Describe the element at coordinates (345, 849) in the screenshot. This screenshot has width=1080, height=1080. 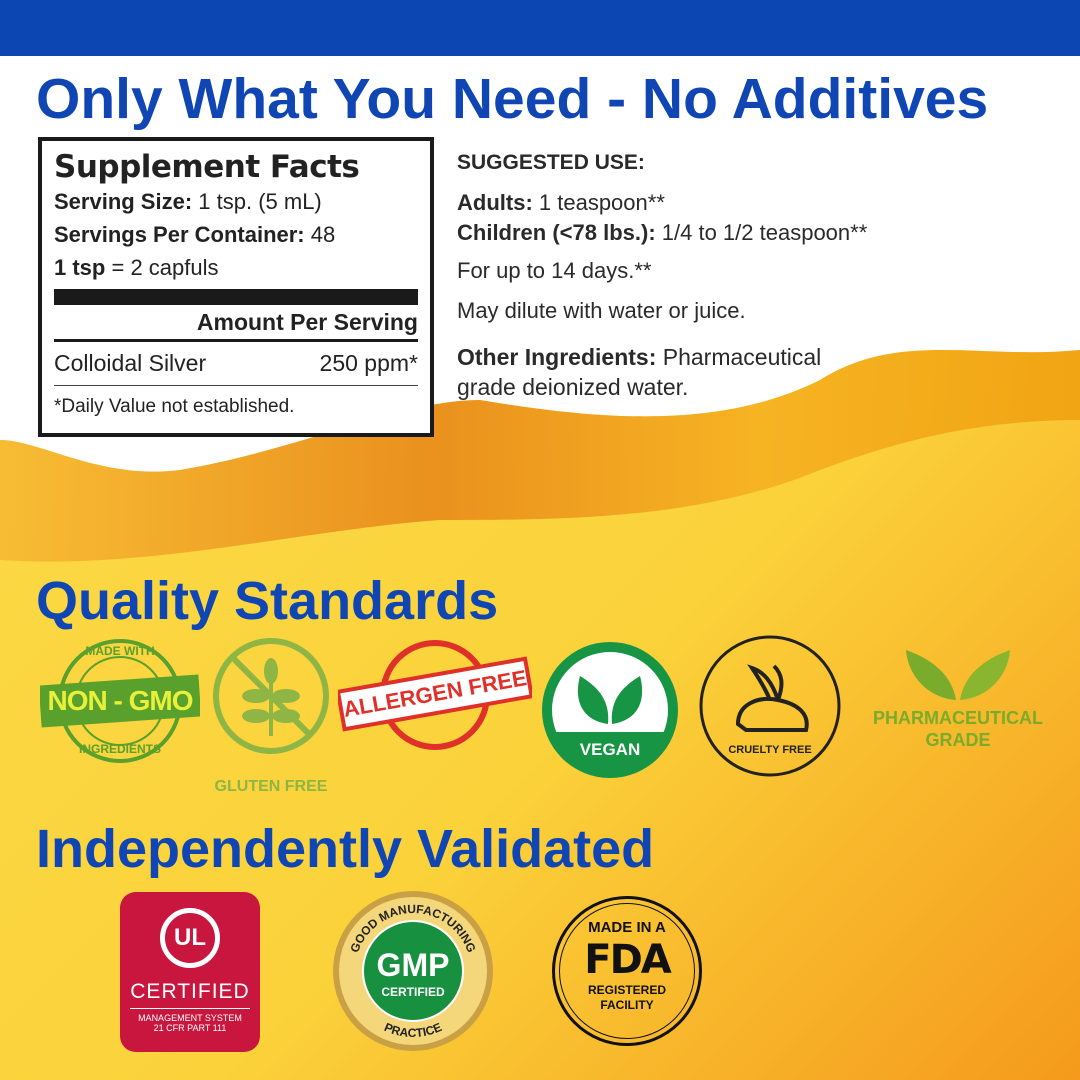
I see `independently-validated-title: Independently Validated` at that location.